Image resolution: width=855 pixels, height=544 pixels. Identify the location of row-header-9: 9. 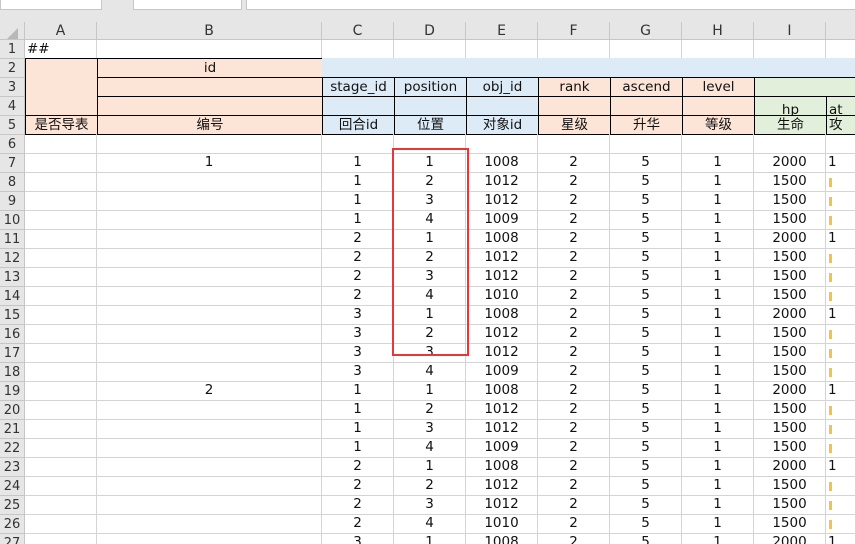
(12, 201).